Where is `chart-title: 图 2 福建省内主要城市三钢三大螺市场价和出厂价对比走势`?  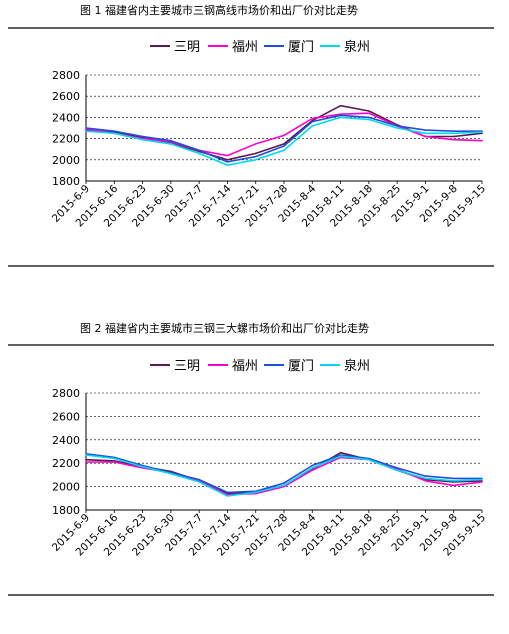 chart-title: 图 2 福建省内主要城市三钢三大螺市场价和出厂价对比走势 is located at coordinates (224, 328).